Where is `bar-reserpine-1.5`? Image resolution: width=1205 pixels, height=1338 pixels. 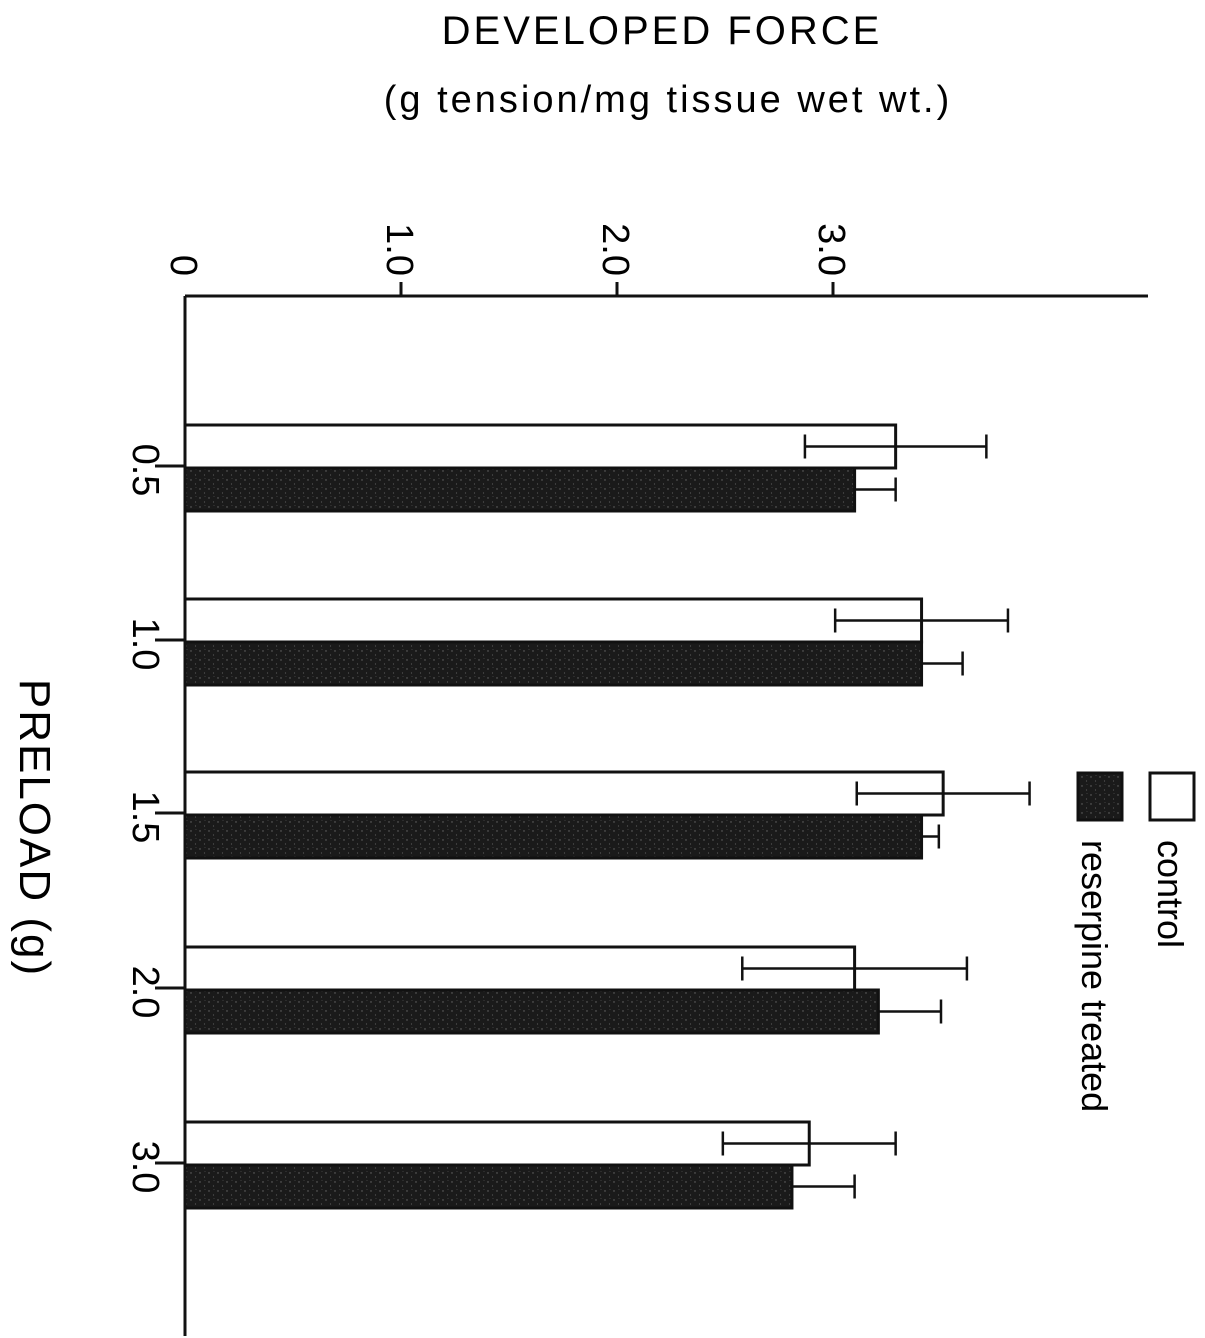
bar-reserpine-1.5 is located at coordinates (553, 836).